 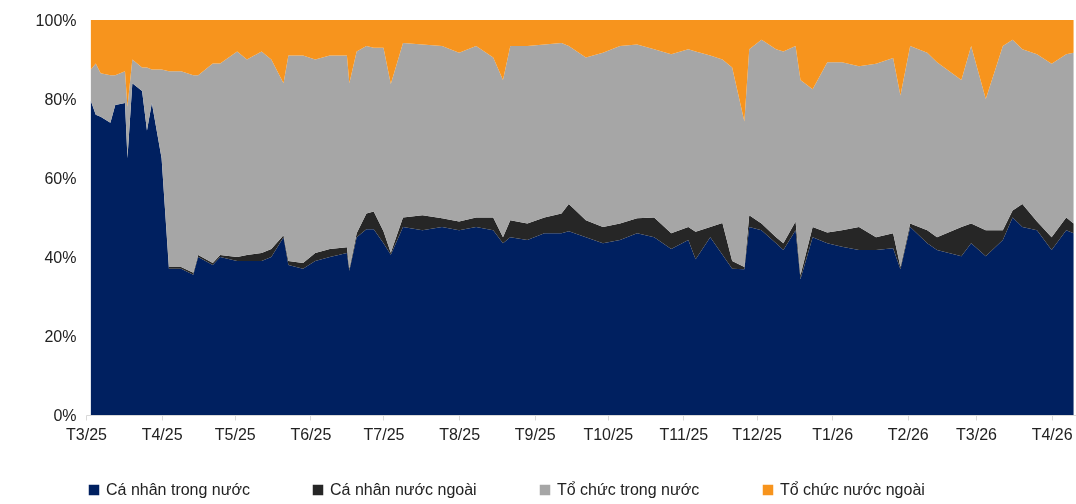 I want to click on x-tick-label: T6/25, so click(x=311, y=434).